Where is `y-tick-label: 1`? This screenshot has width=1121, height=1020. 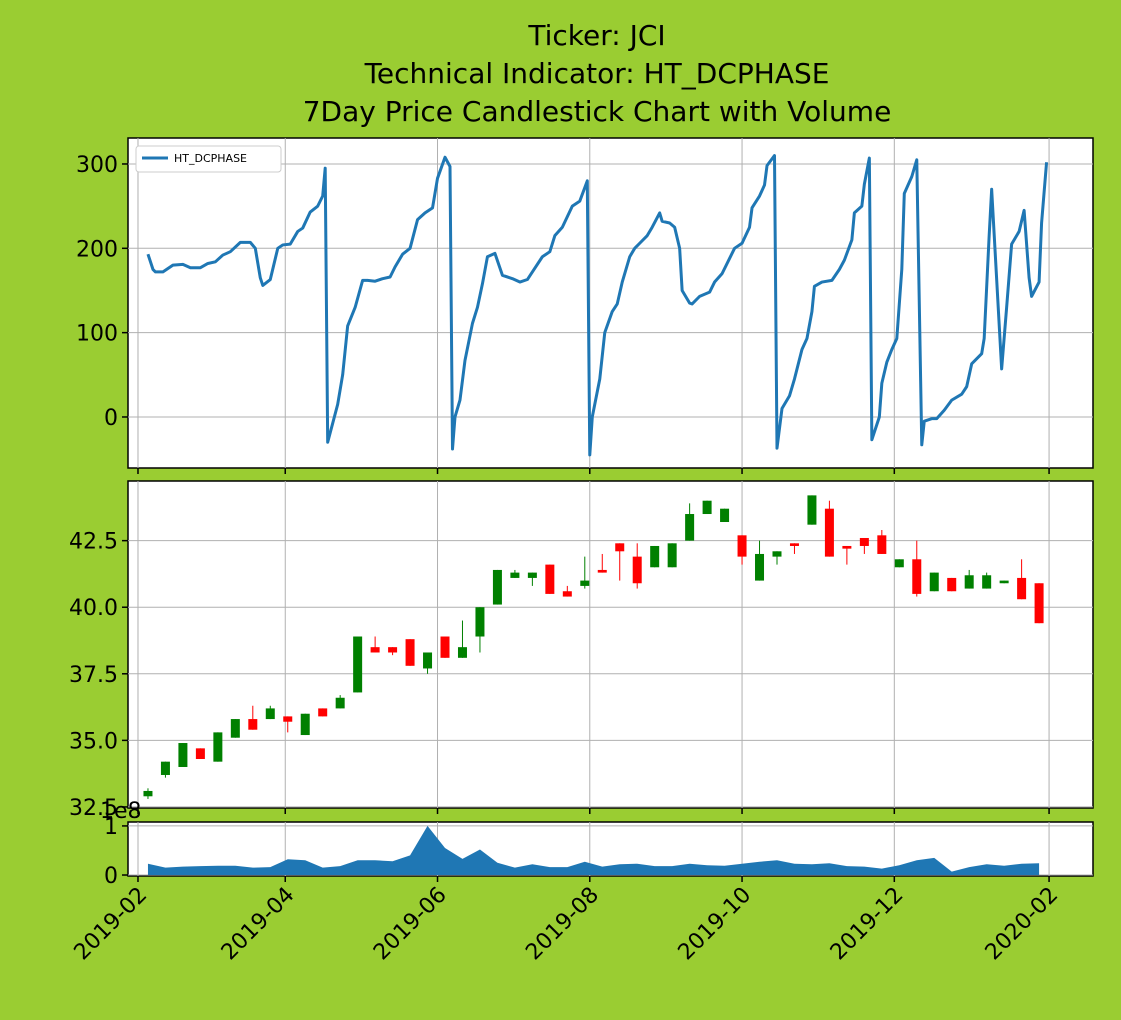 y-tick-label: 1 is located at coordinates (111, 827).